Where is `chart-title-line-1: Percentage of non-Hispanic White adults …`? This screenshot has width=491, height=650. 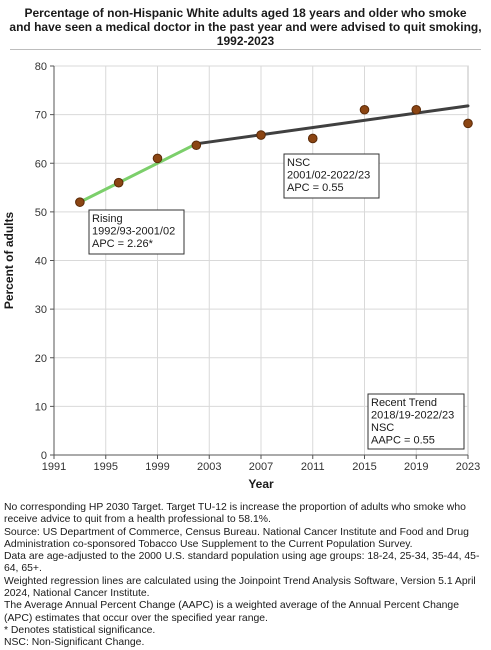
chart-title-line-1: Percentage of non-Hispanic White adults … is located at coordinates (245, 13).